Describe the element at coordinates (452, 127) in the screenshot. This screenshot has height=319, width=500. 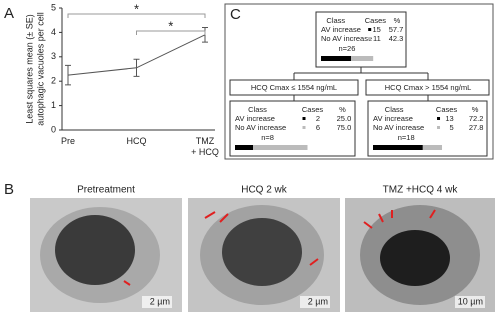
I see `case-count: 5` at that location.